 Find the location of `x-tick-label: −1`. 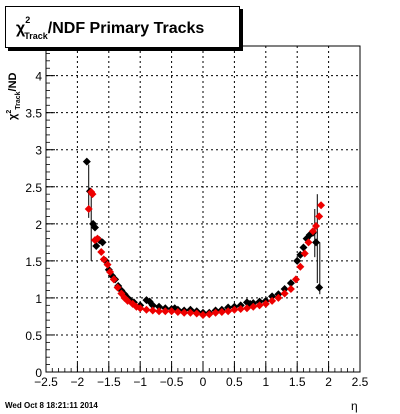

x-tick-label: −1 is located at coordinates (140, 382).